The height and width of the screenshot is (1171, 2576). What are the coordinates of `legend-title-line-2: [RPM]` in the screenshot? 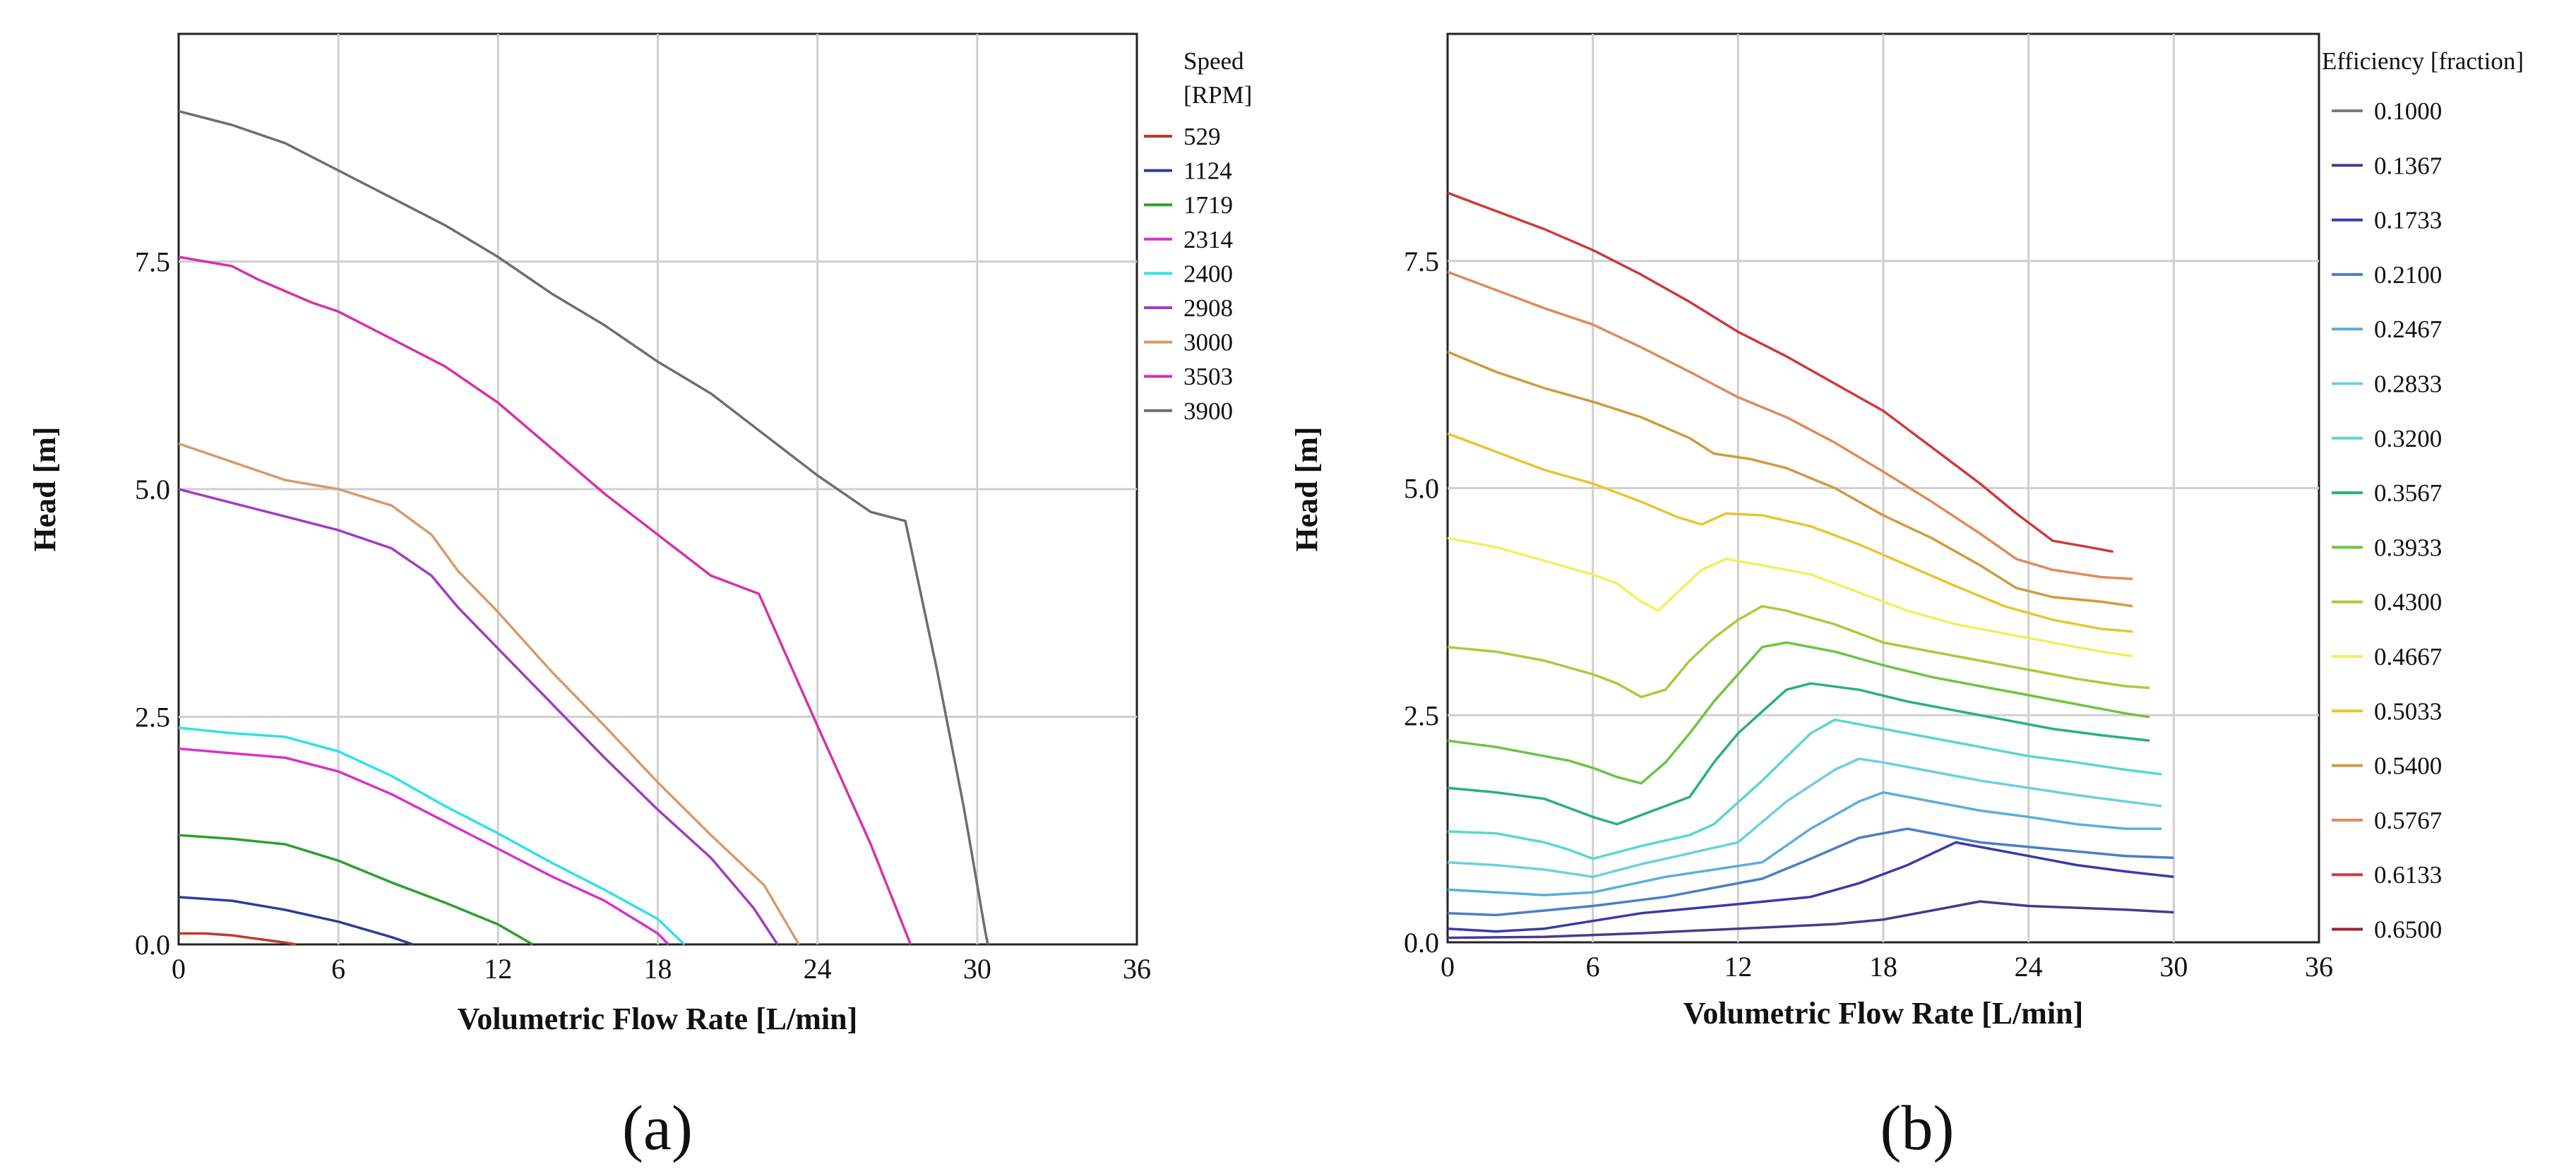 It's located at (1217, 95).